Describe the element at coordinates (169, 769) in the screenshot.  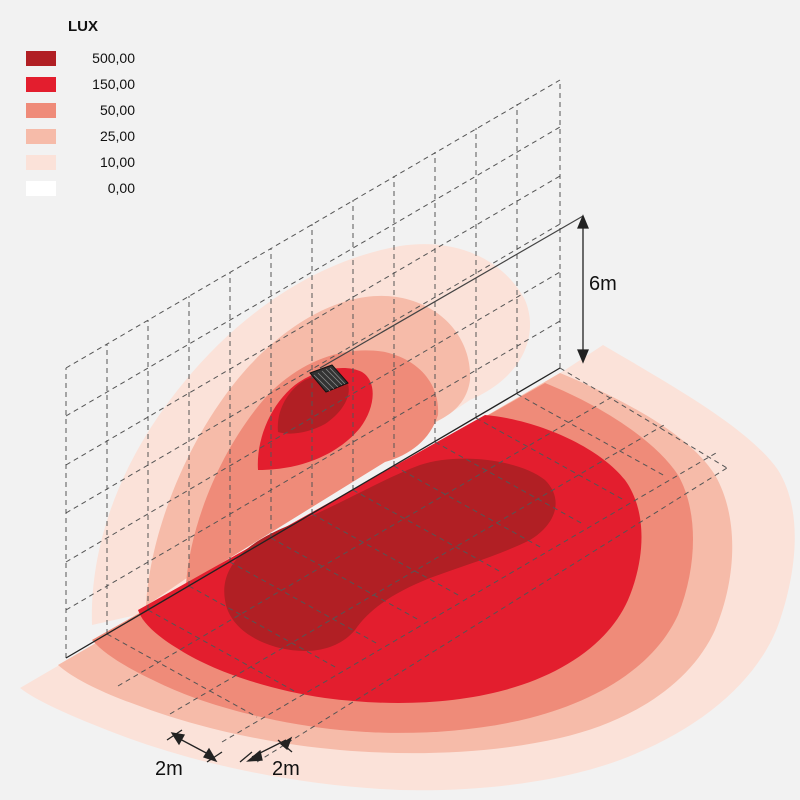
I see `depth-dimension-label: 2m` at that location.